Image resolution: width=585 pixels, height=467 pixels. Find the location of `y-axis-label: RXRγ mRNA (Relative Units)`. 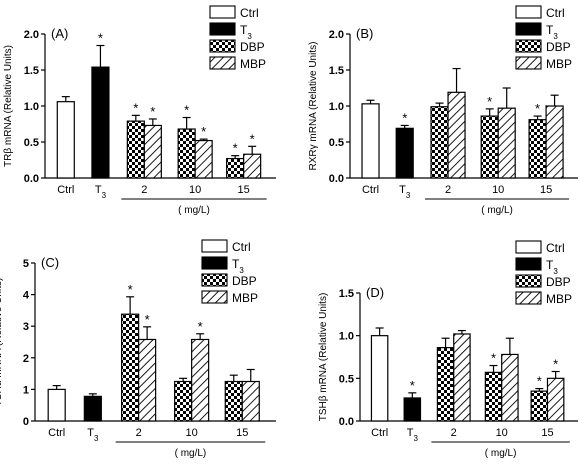

y-axis-label: RXRγ mRNA (Relative Units) is located at coordinates (313, 106).